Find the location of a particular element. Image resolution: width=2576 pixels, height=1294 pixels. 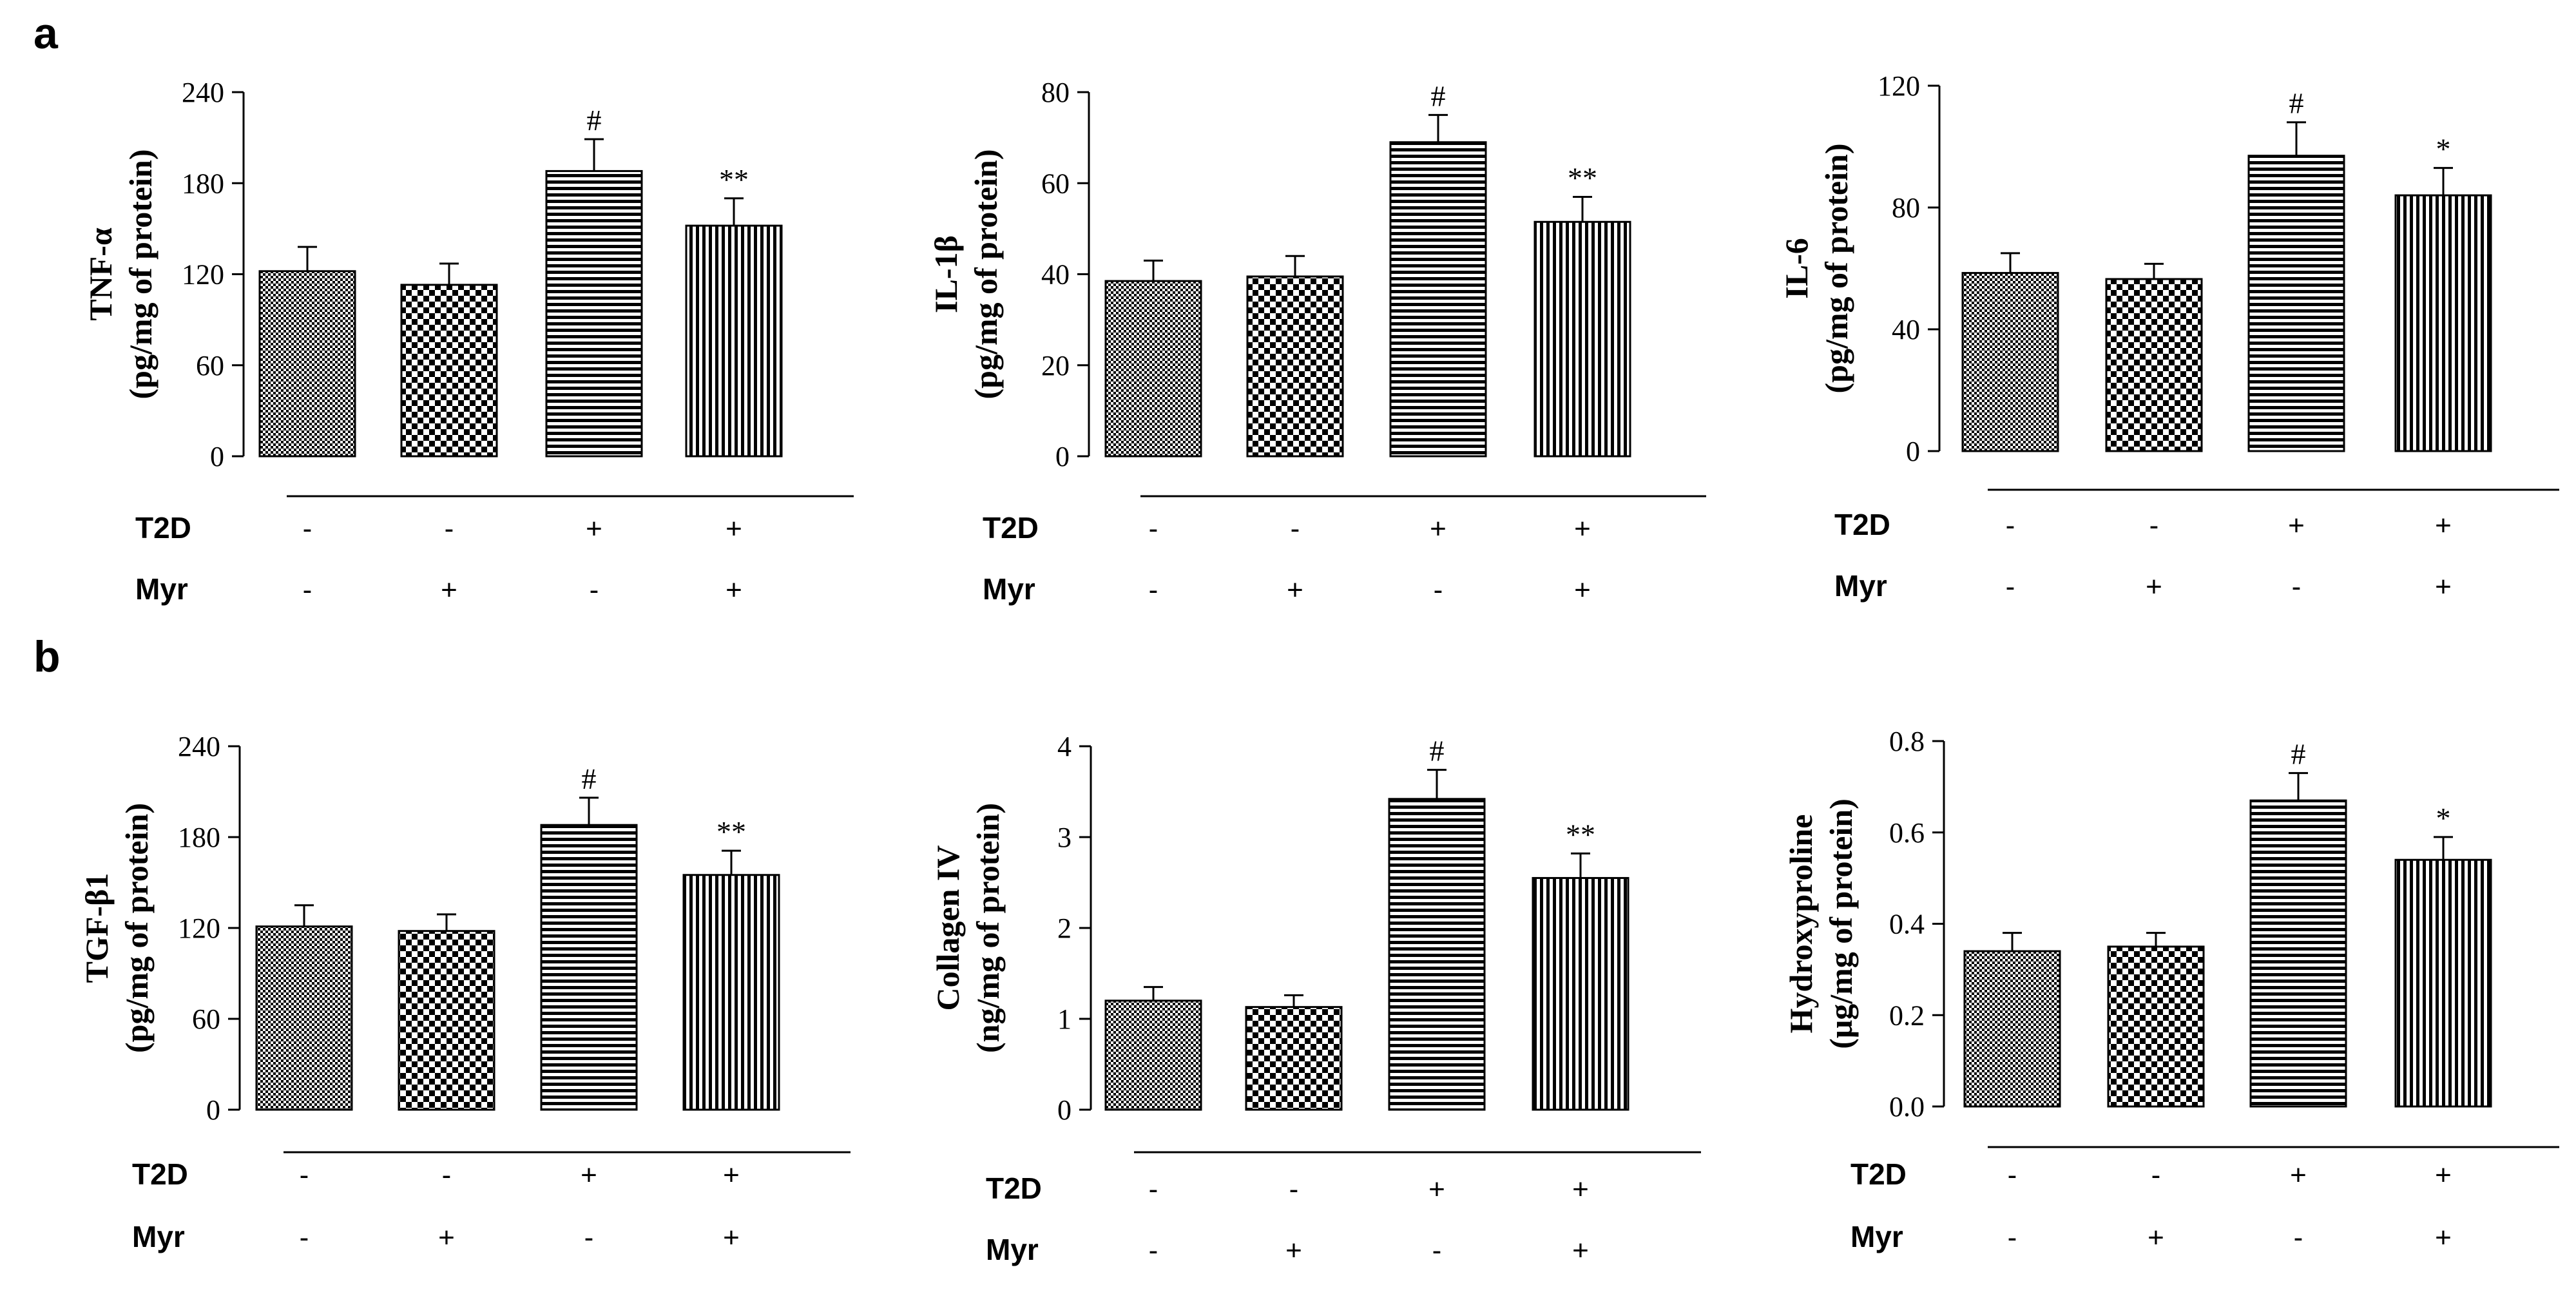

y-axis-label-line: TGF-β1 is located at coordinates (97, 928).